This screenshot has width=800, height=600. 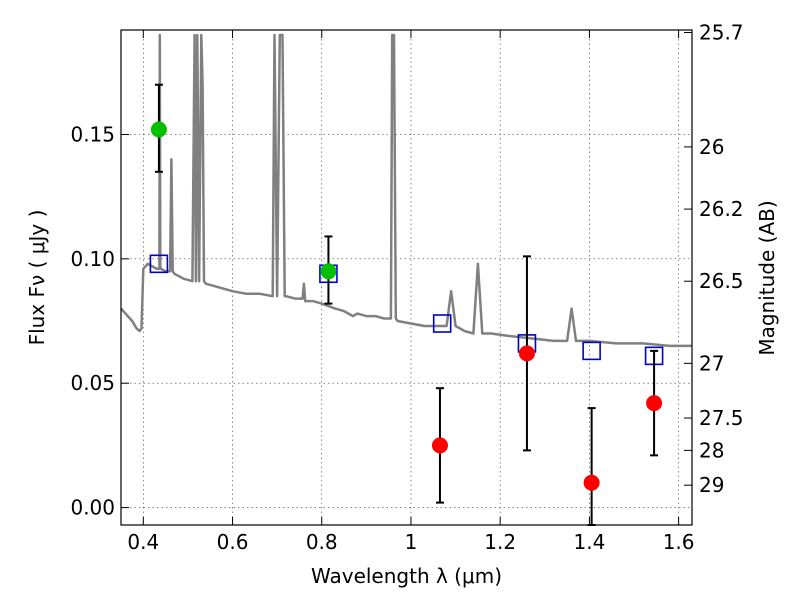 What do you see at coordinates (711, 485) in the screenshot?
I see `y2-tick-label: 29` at bounding box center [711, 485].